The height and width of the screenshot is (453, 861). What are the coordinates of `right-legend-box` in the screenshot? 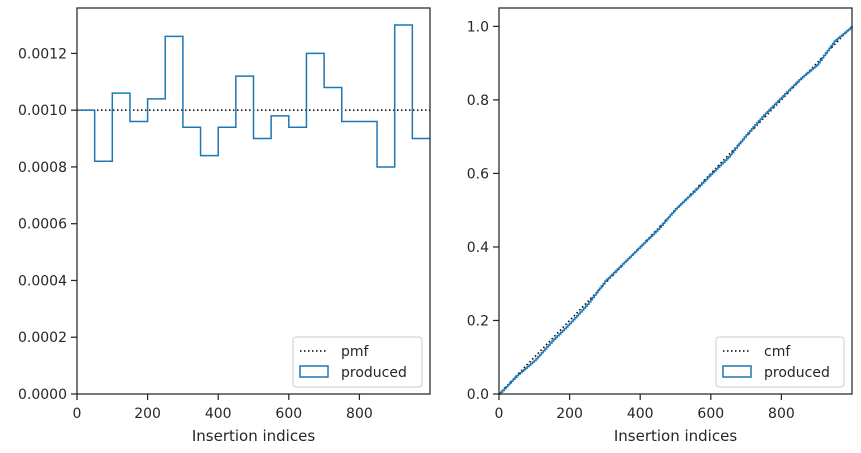 It's located at (780, 362).